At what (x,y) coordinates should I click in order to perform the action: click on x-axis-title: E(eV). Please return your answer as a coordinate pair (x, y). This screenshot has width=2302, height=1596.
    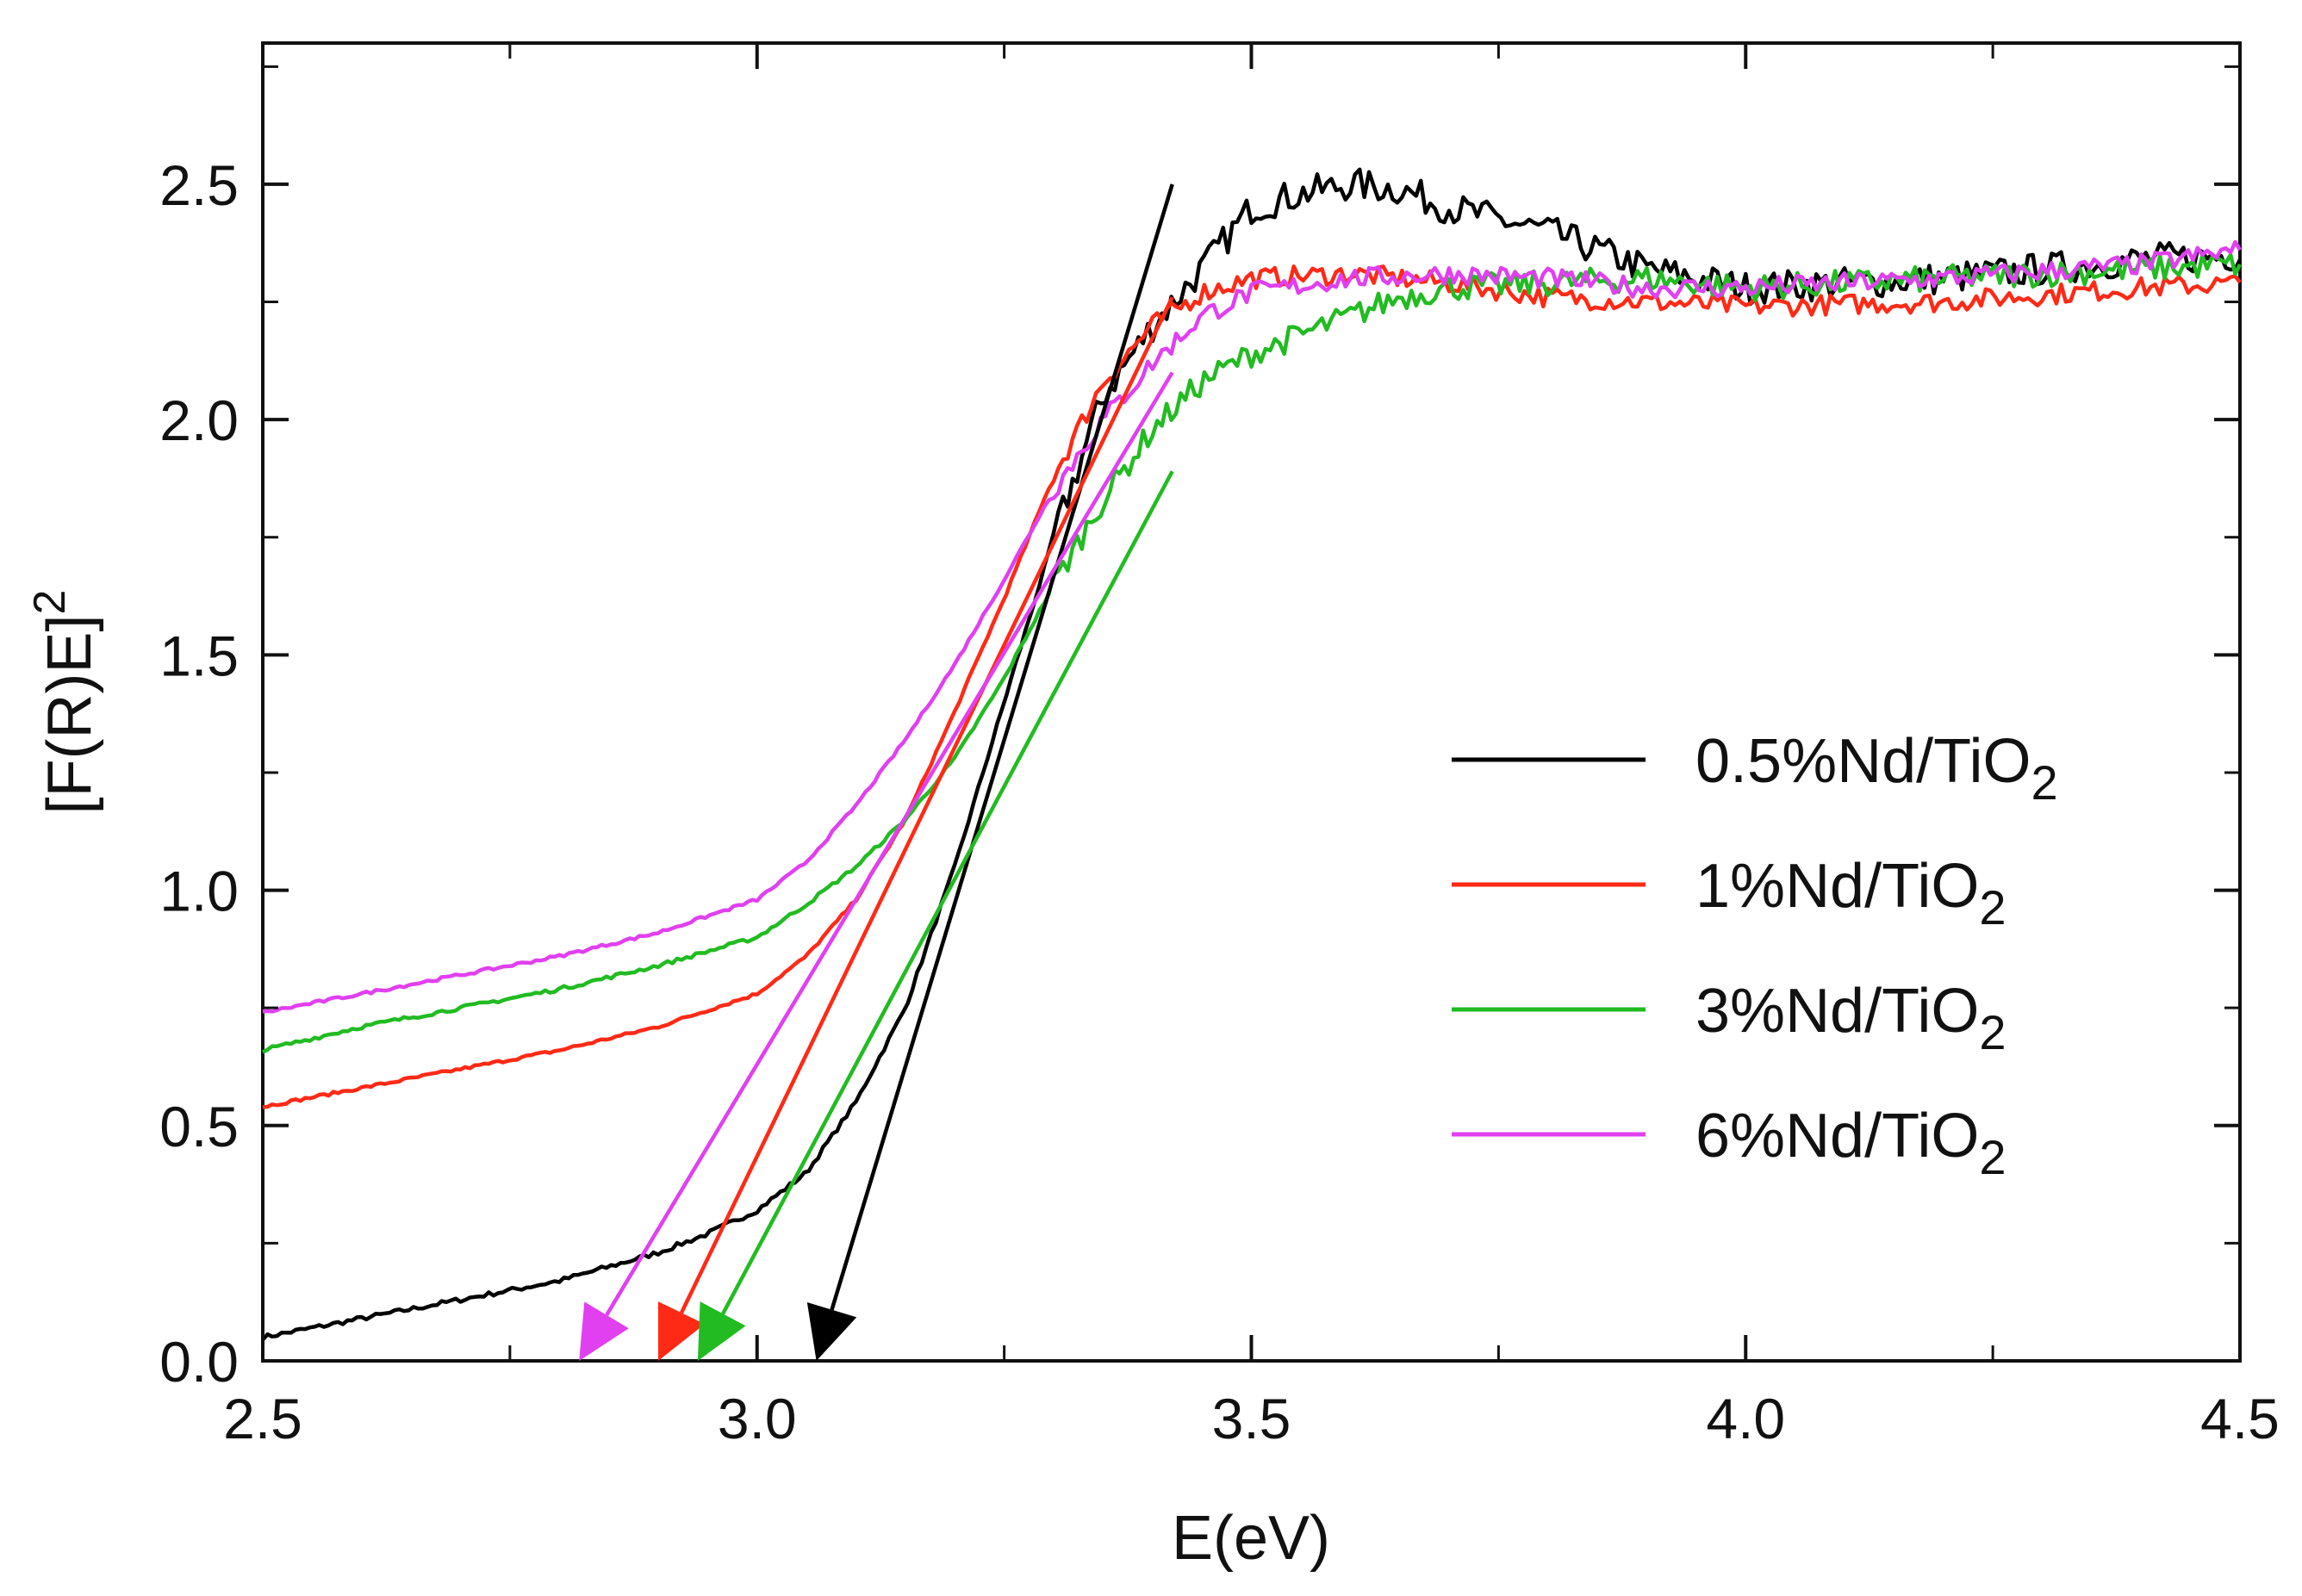
    Looking at the image, I should click on (1251, 1538).